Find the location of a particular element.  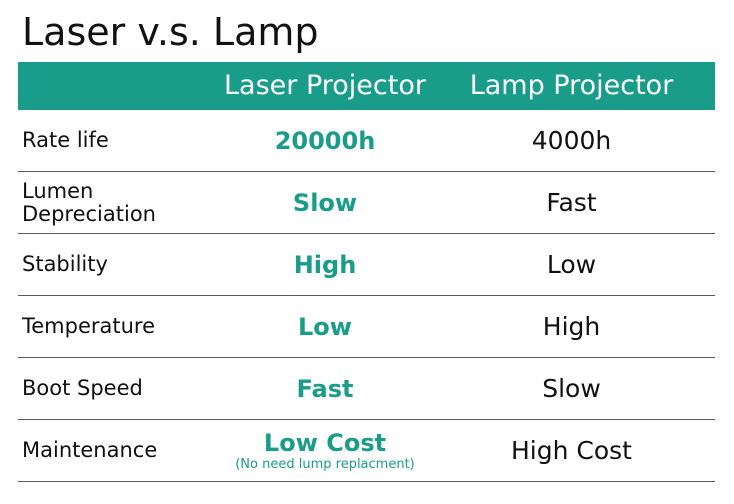

row-label: Maintenance is located at coordinates (90, 450).